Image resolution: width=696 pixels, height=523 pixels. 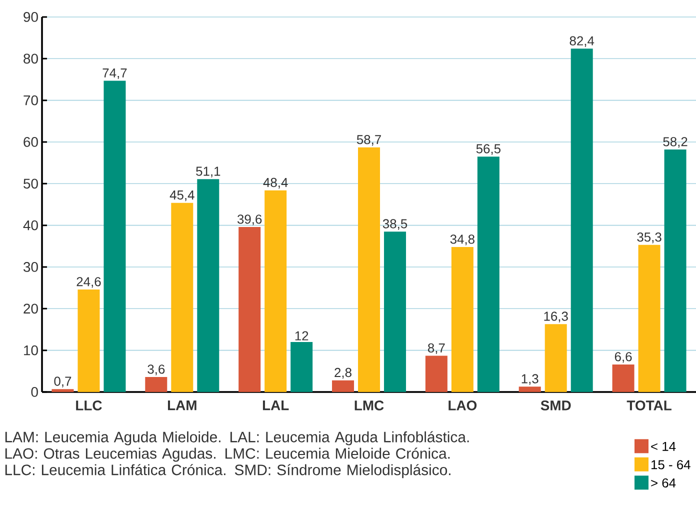 I want to click on data-label: 45,4, so click(x=182, y=196).